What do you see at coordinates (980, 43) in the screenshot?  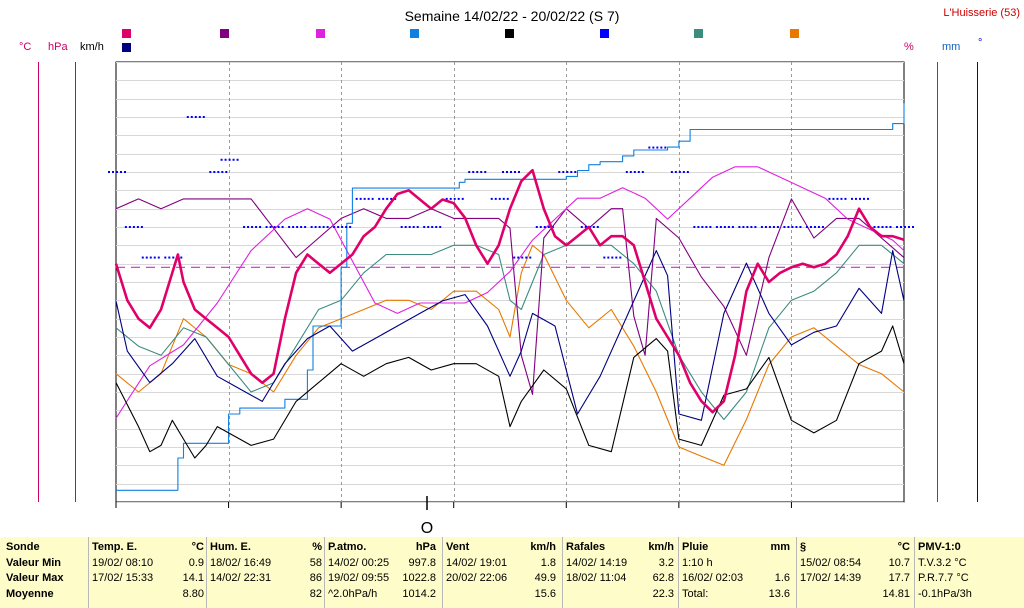 I see `unit-direction: °` at bounding box center [980, 43].